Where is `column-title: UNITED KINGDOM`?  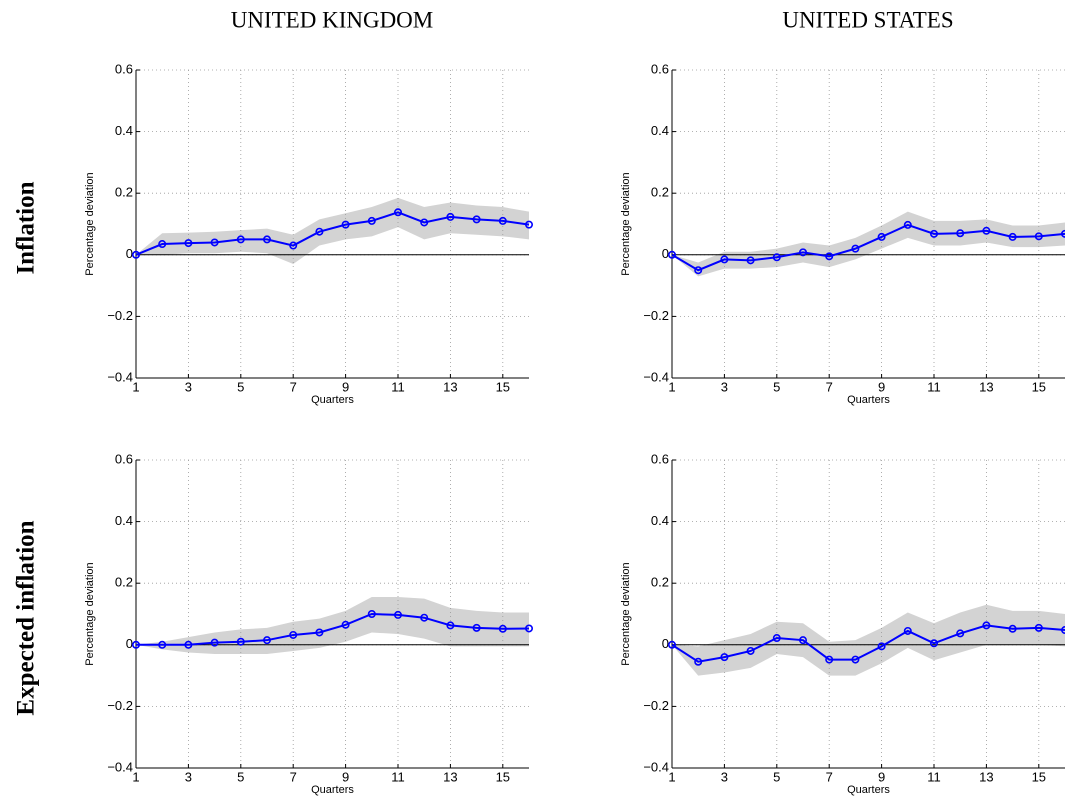
column-title: UNITED KINGDOM is located at coordinates (332, 19).